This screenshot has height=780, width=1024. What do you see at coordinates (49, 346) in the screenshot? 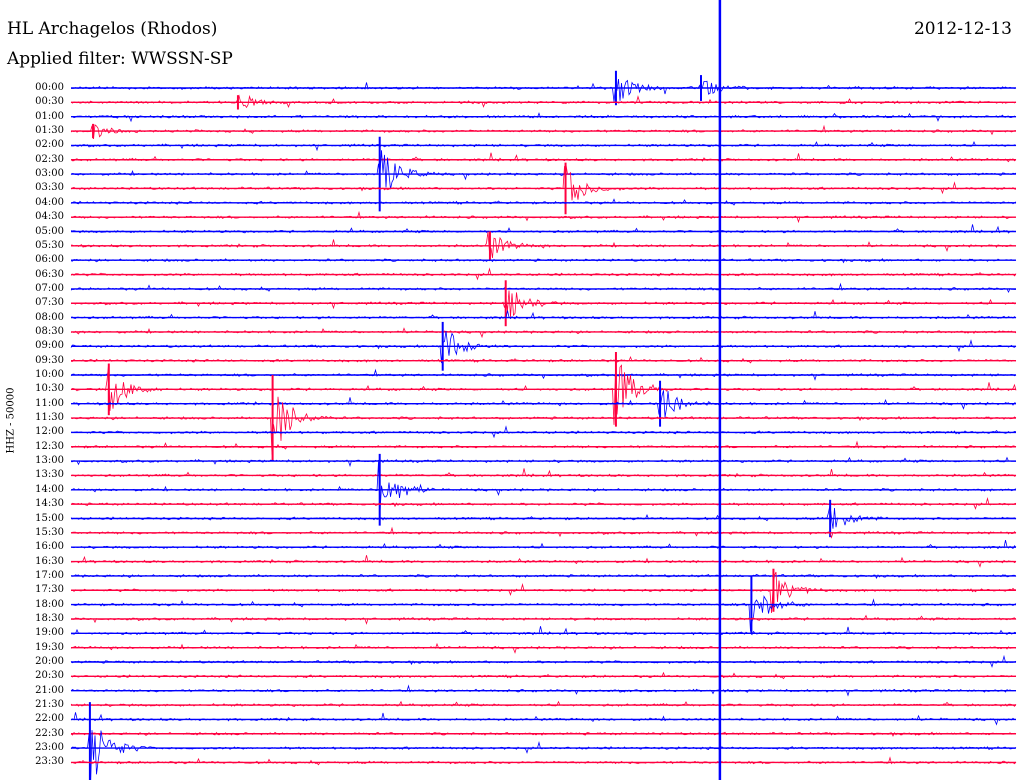
I see `tick-label: 09:00` at bounding box center [49, 346].